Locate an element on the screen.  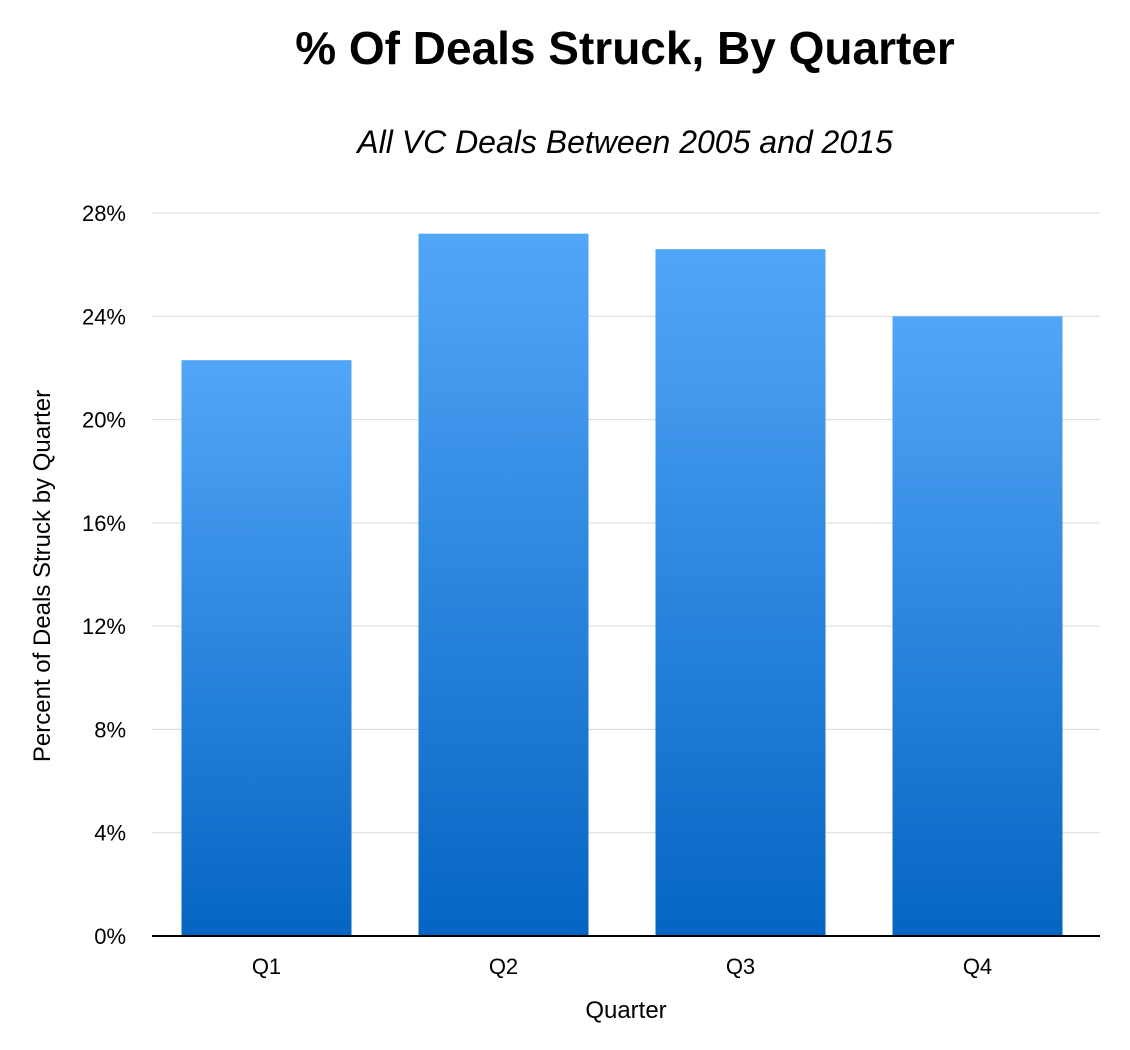
y-axis-label: Percent of Deals Struck by Quarter is located at coordinates (42, 576).